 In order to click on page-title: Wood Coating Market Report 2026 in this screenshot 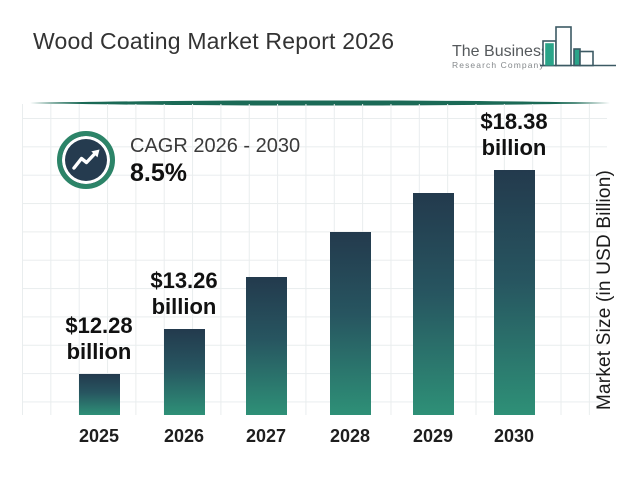, I will do `click(214, 41)`.